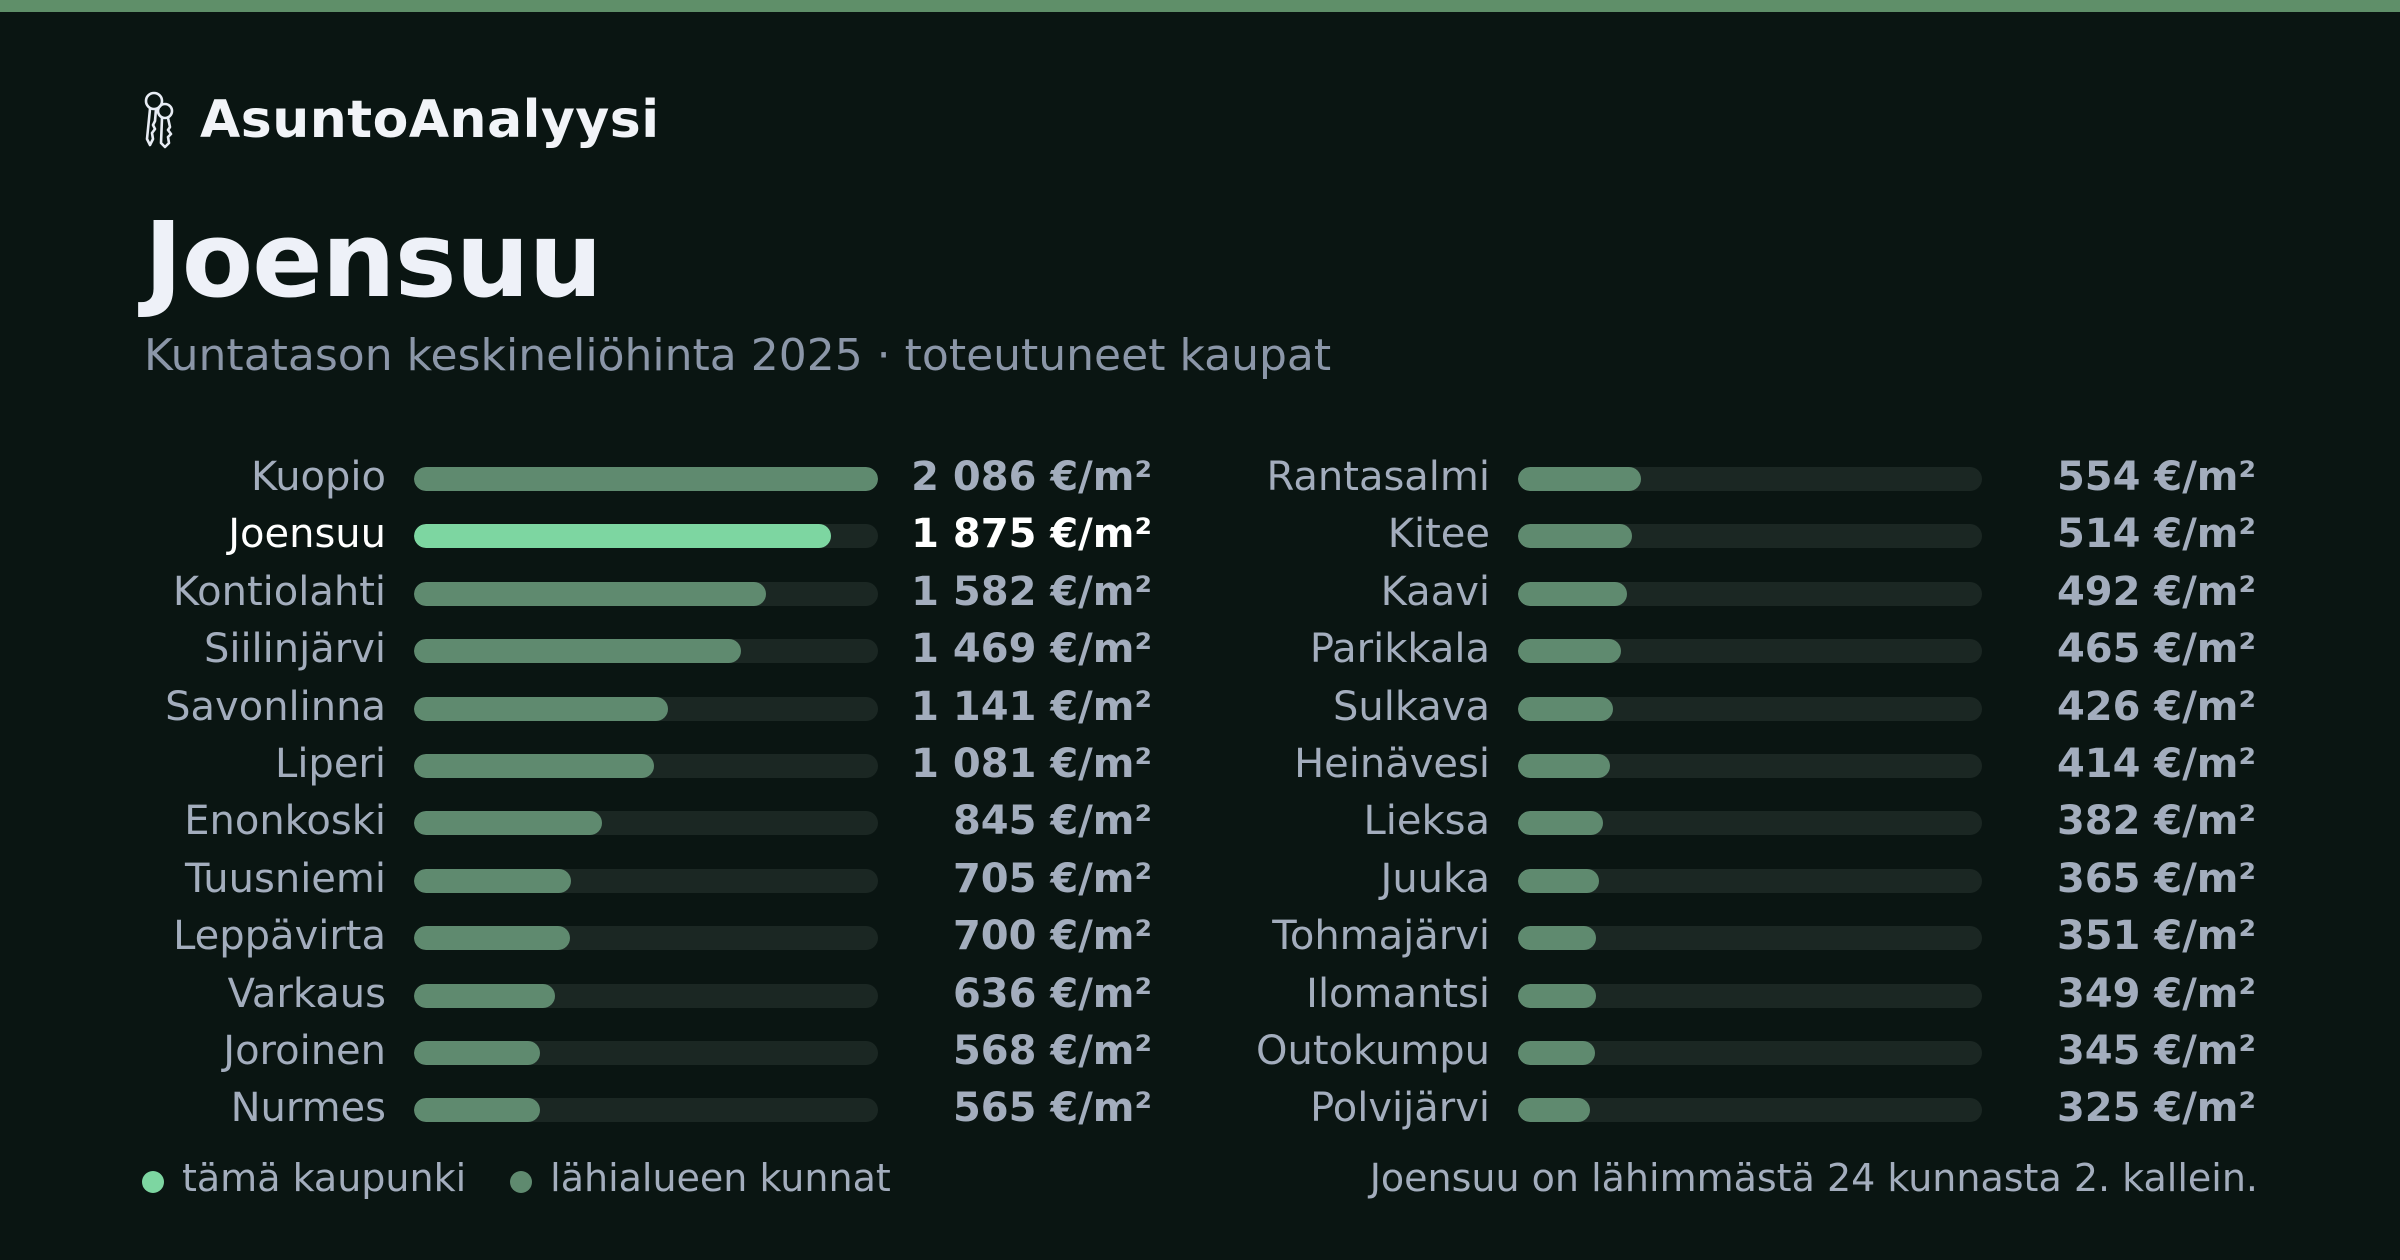  Describe the element at coordinates (1031, 591) in the screenshot. I see `bar-value-label: 1 582 €/m²` at that location.